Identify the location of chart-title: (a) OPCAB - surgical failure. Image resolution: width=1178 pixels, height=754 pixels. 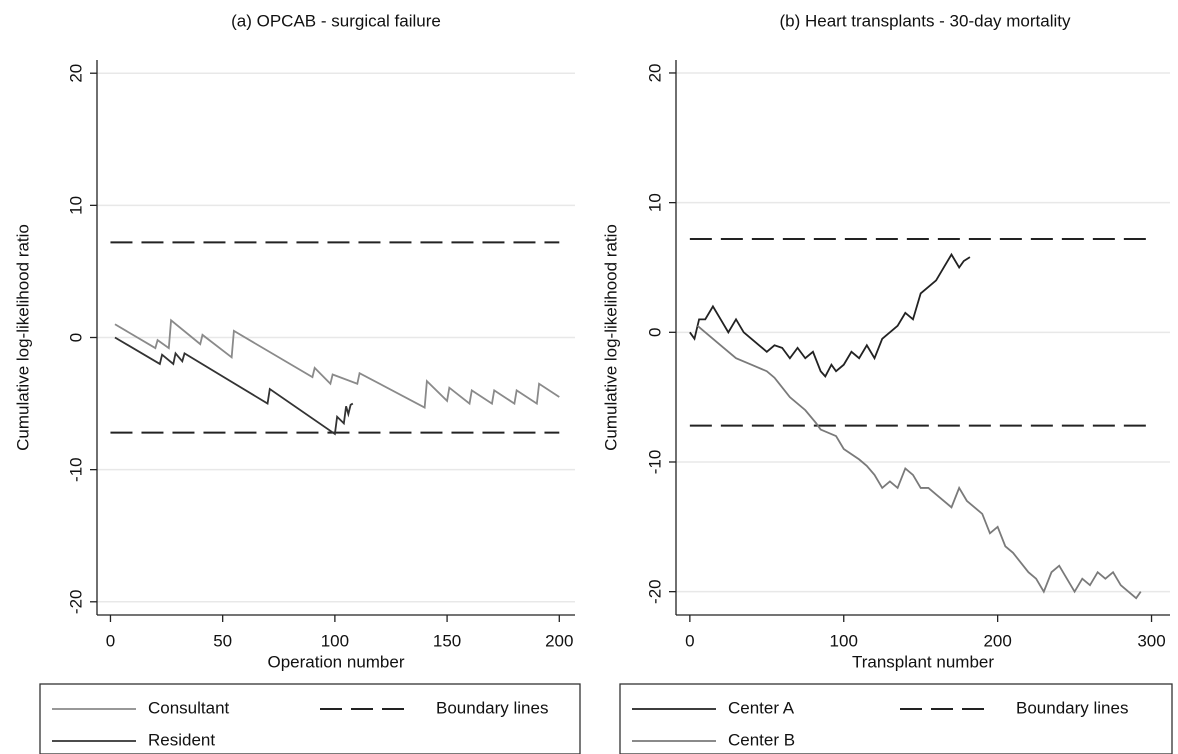
(336, 20).